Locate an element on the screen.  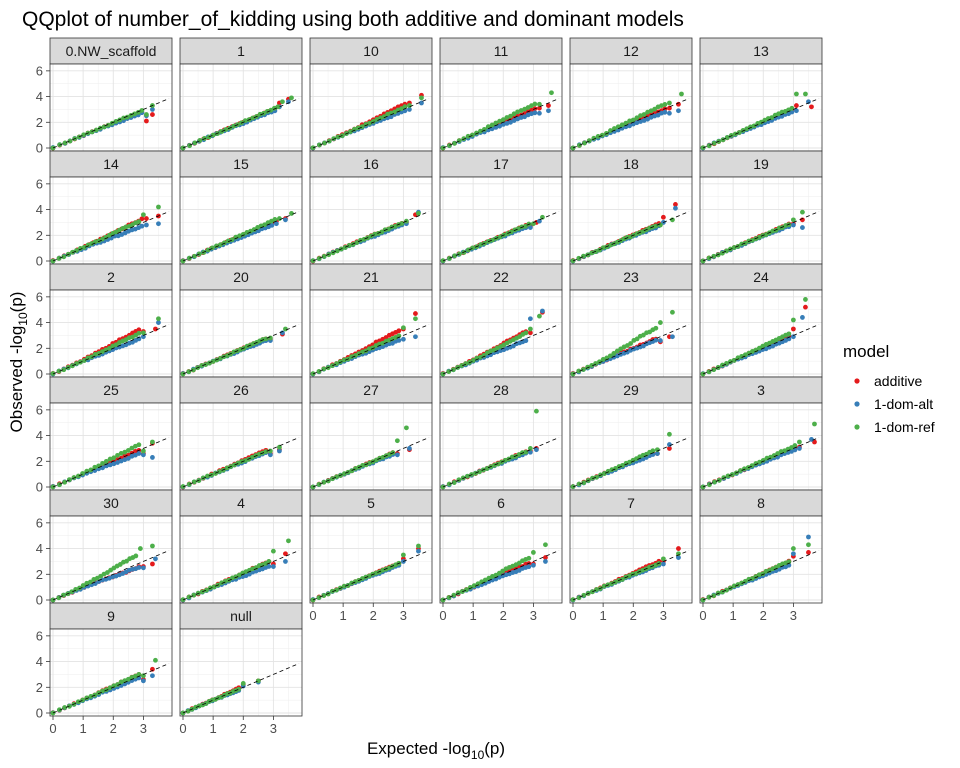
facet-panel: 6 0 1 2 3 is located at coordinates (501, 556).